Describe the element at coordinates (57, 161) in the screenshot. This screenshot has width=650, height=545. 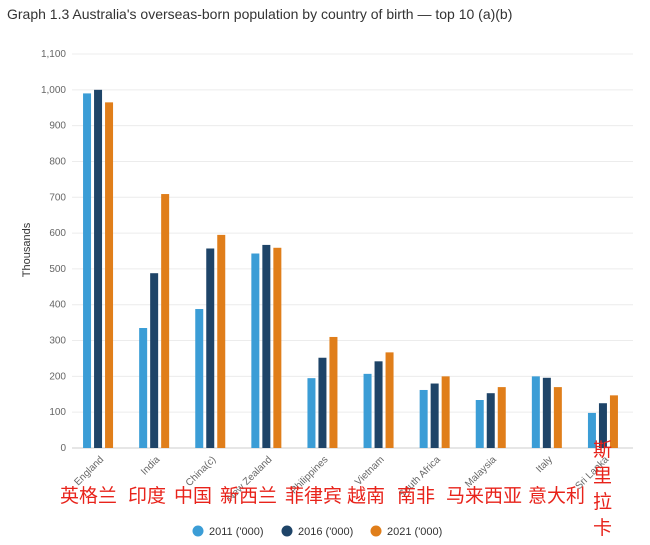
I see `y-tick-label: 800` at that location.